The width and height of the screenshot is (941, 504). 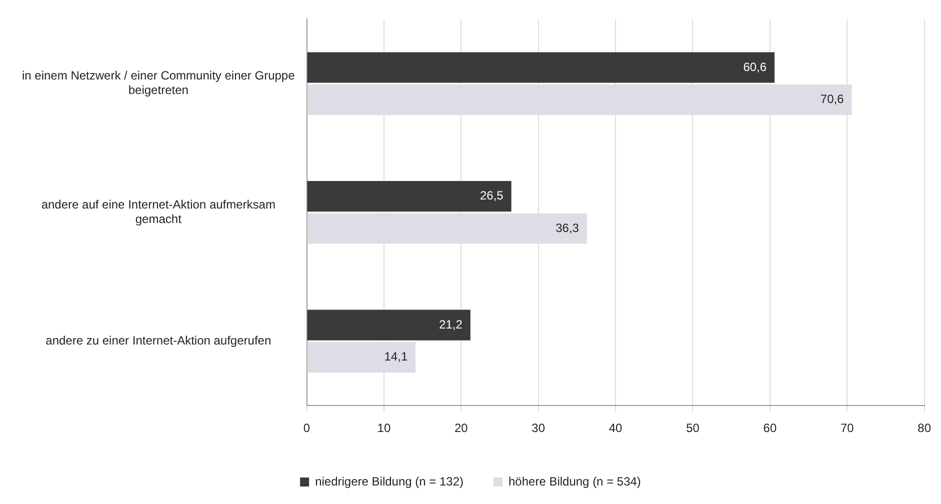 I want to click on x-tick-label: 10, so click(x=384, y=428).